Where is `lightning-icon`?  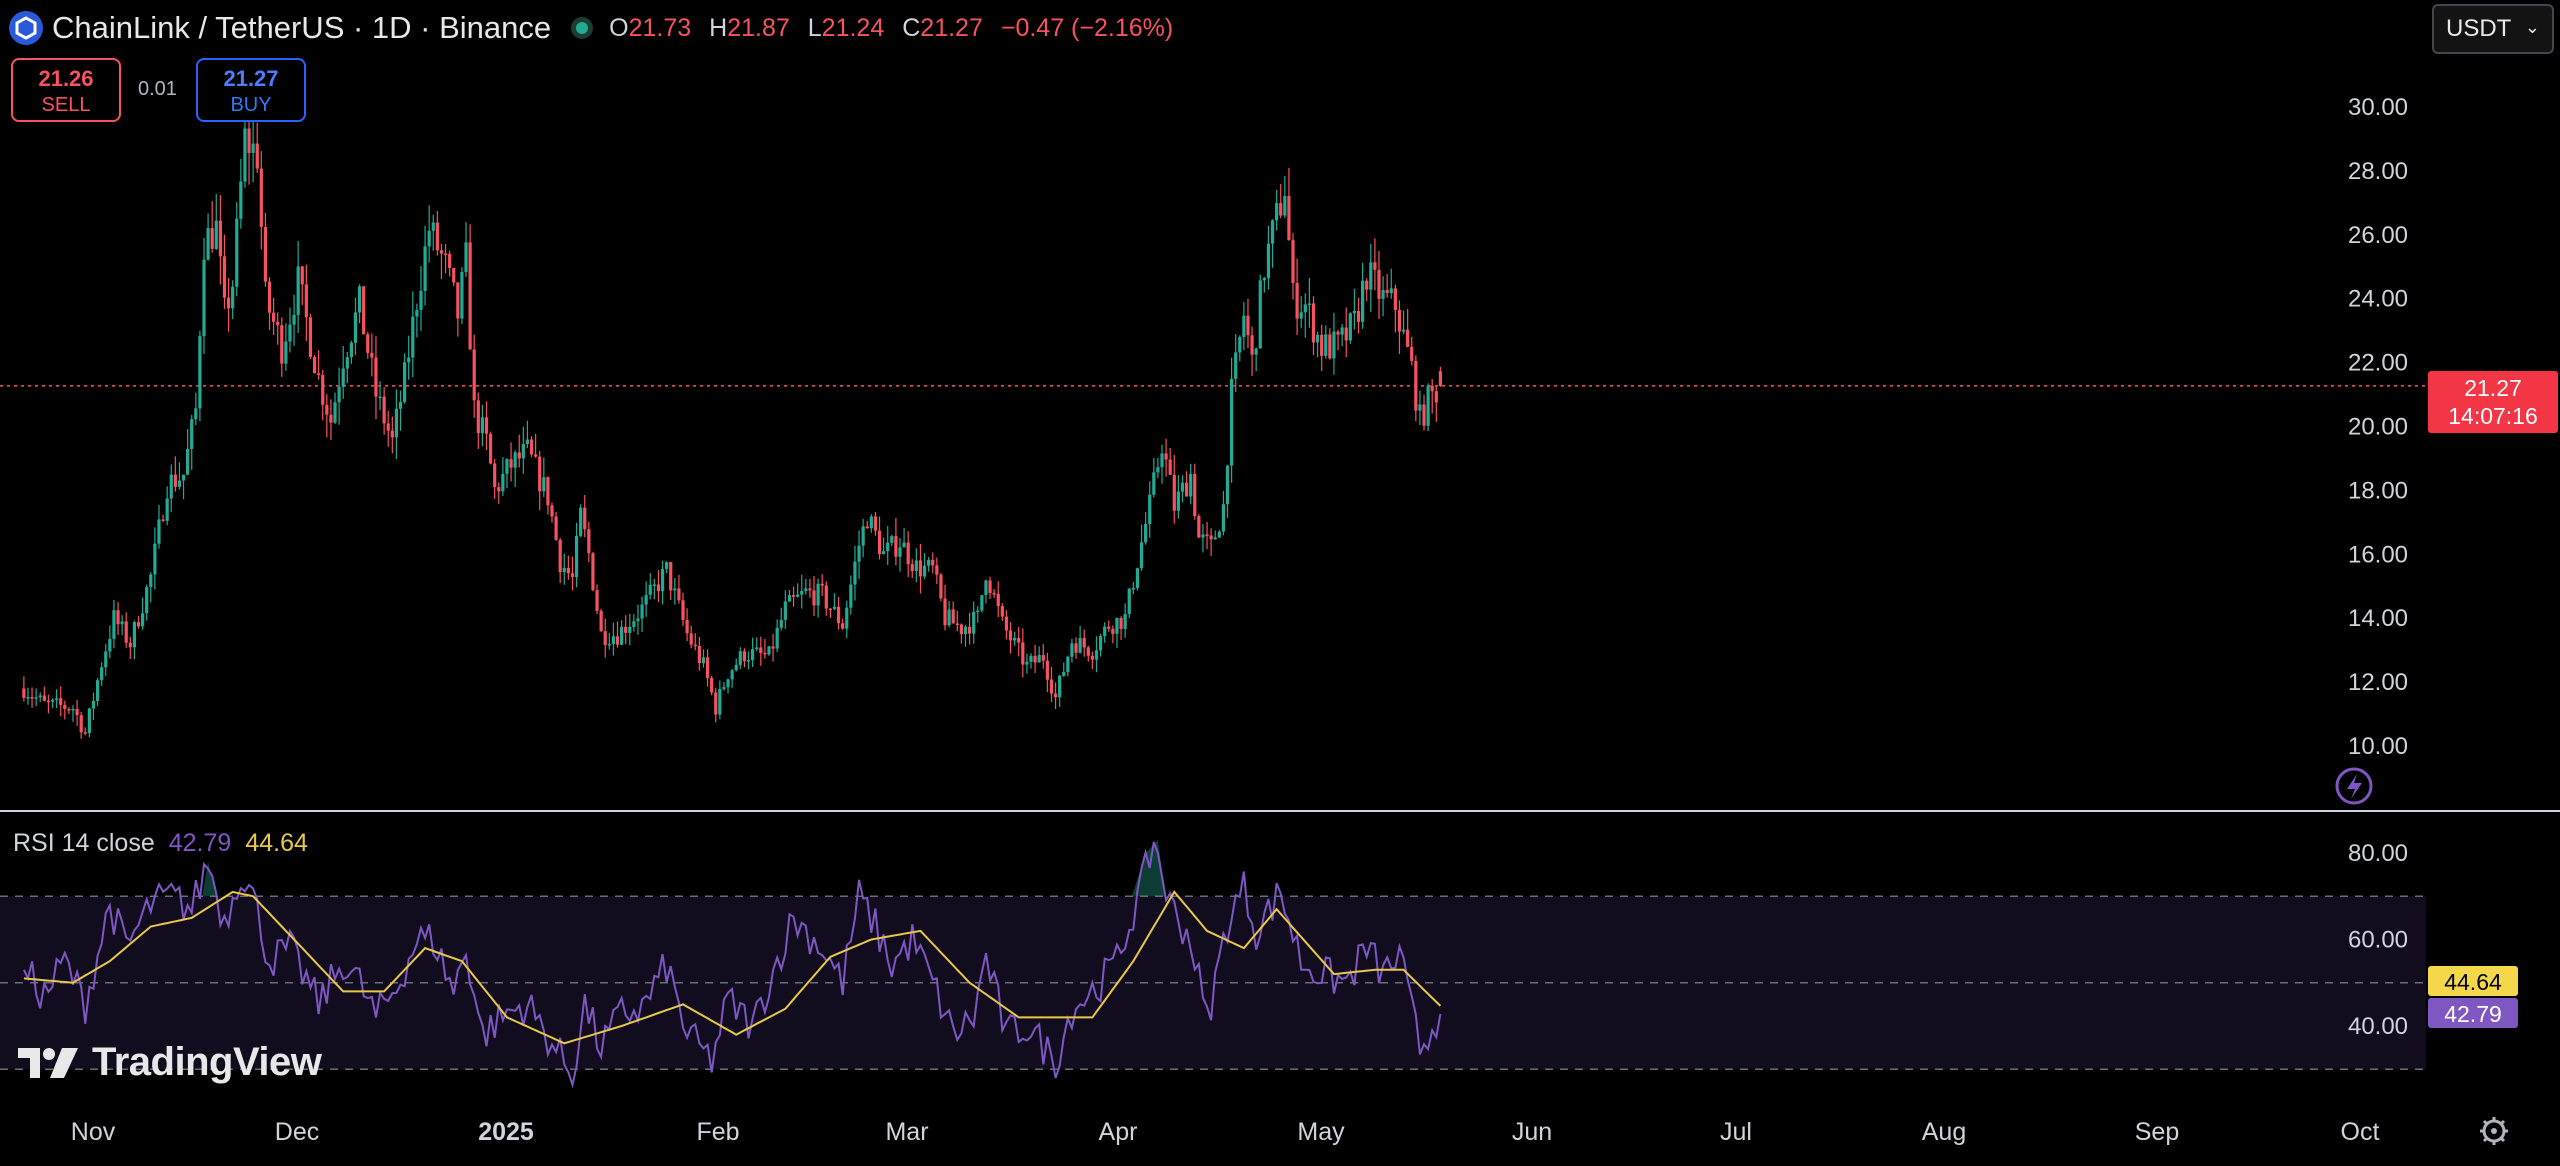 lightning-icon is located at coordinates (2354, 786).